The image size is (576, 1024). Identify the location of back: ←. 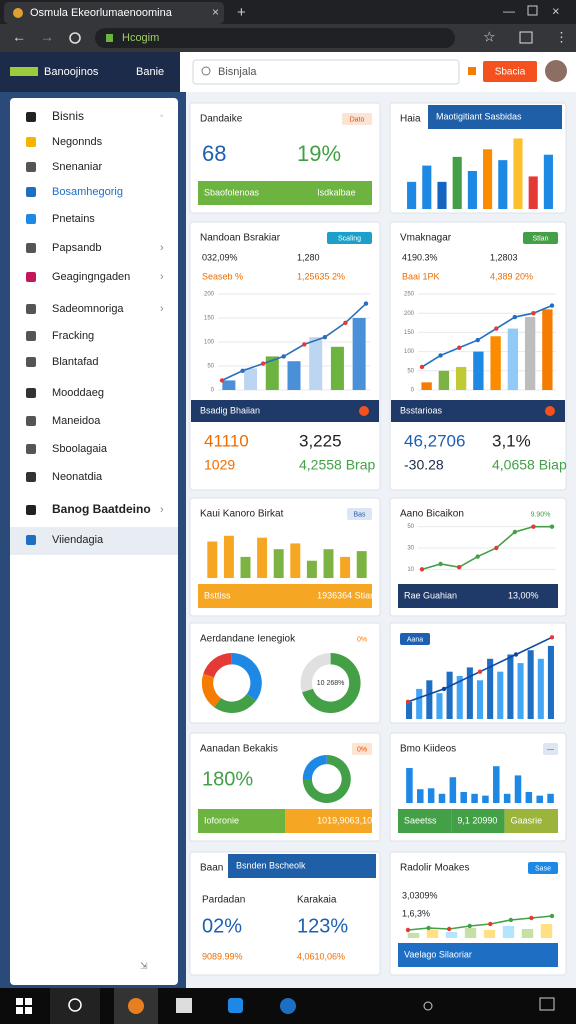
(19, 37).